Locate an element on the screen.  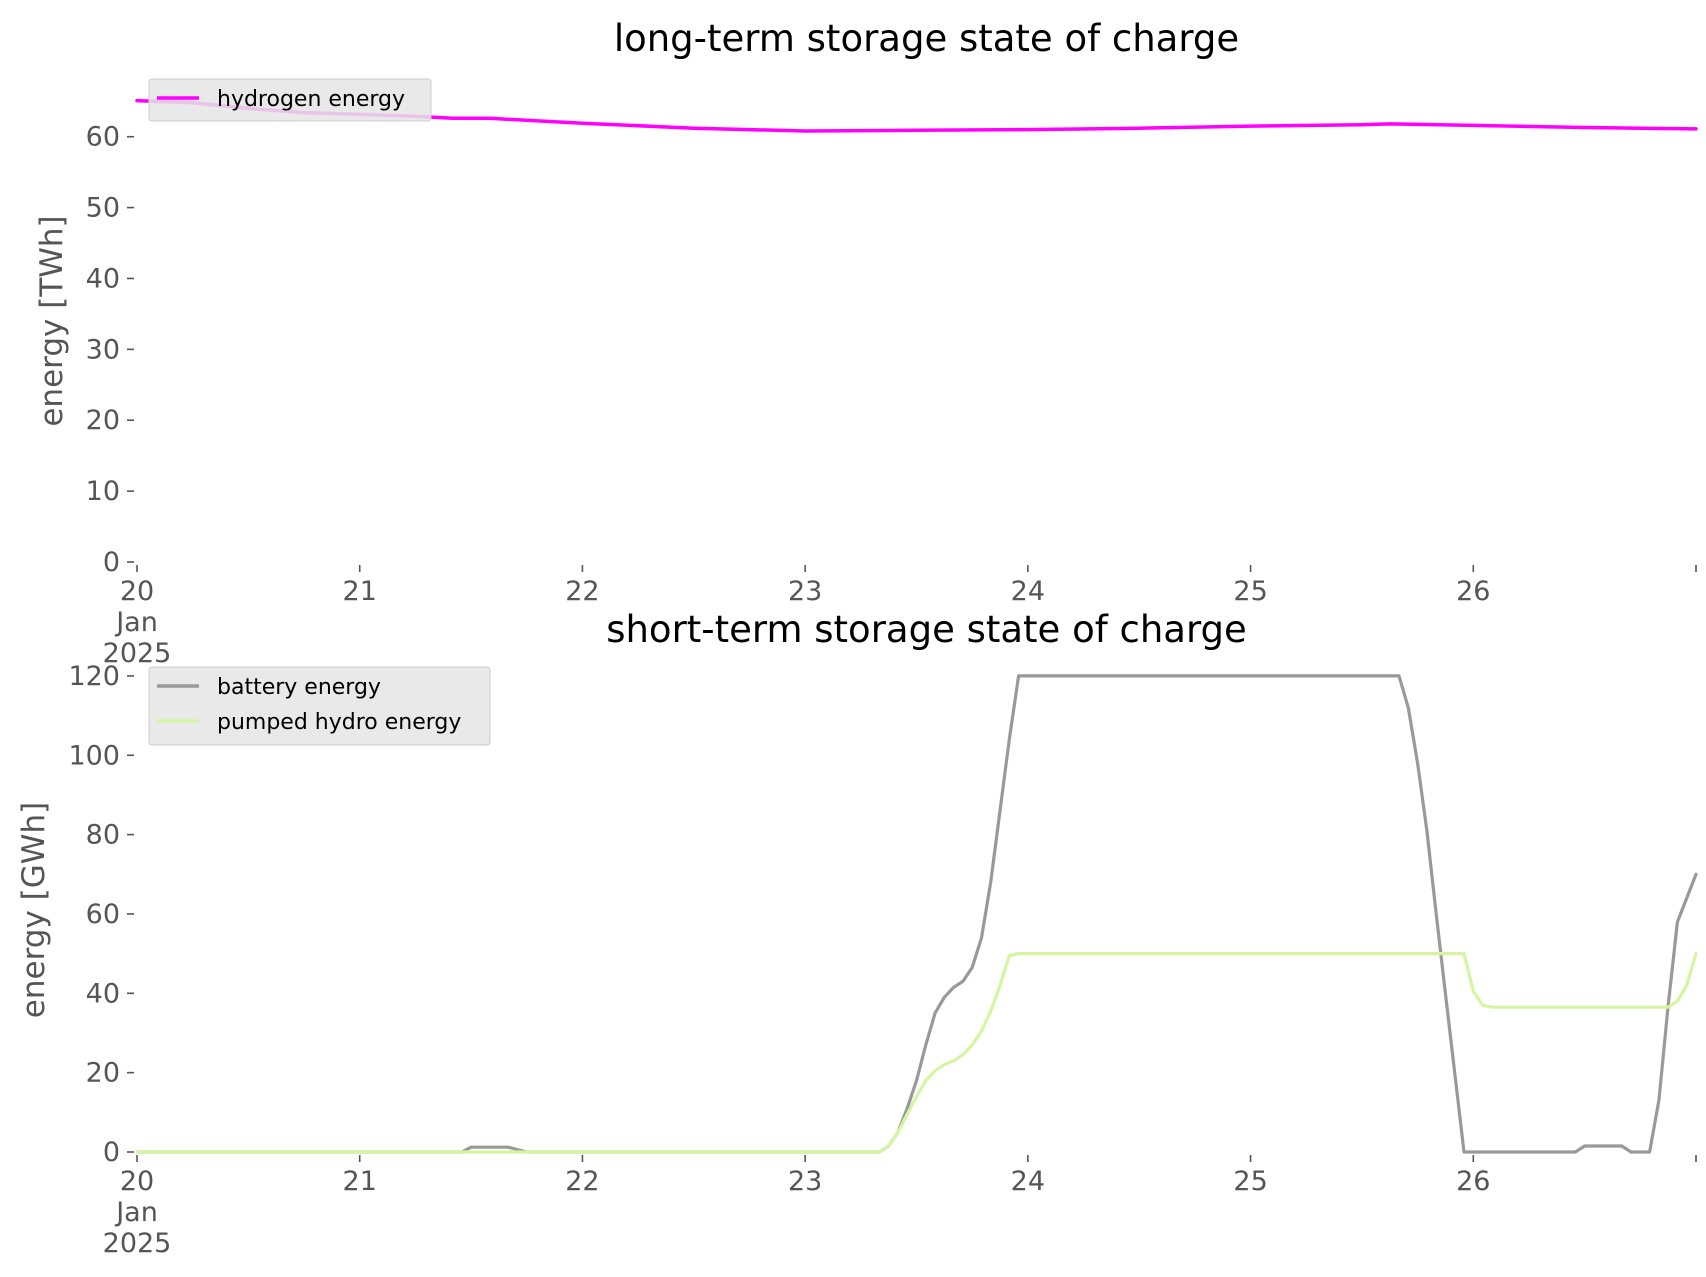
chart-title: short-term storage state of charge is located at coordinates (926, 629).